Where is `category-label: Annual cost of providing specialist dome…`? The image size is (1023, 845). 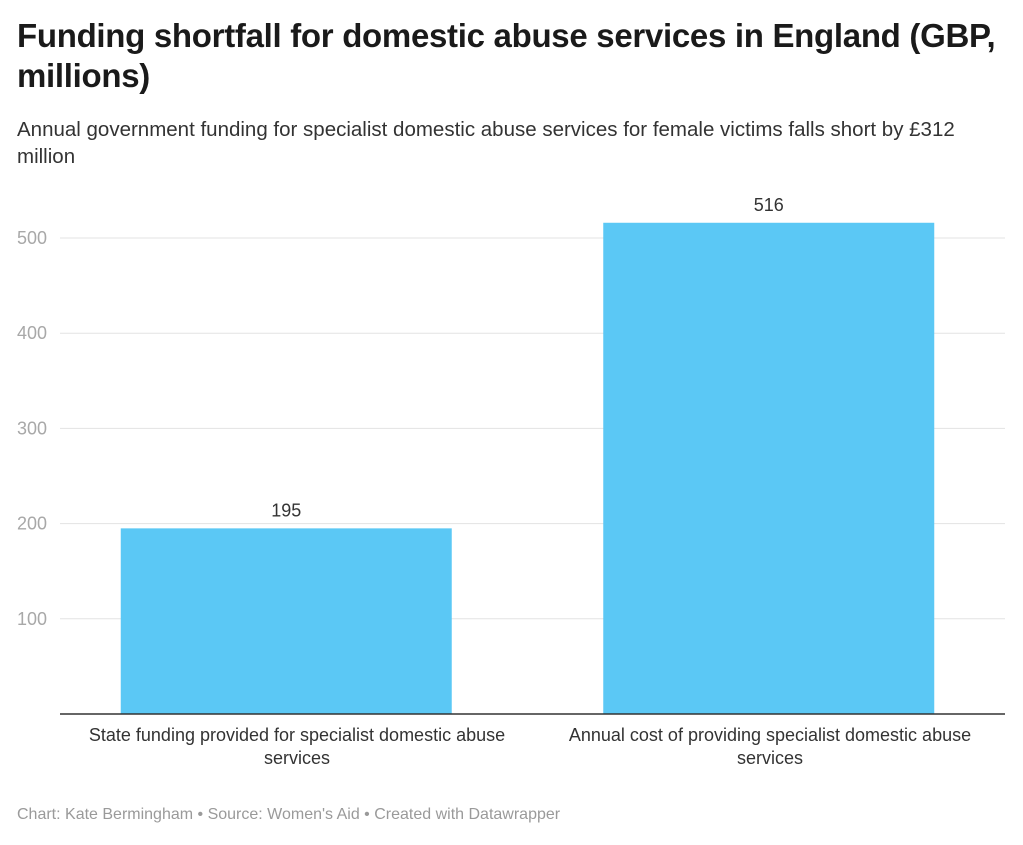 category-label: Annual cost of providing specialist dome… is located at coordinates (770, 746).